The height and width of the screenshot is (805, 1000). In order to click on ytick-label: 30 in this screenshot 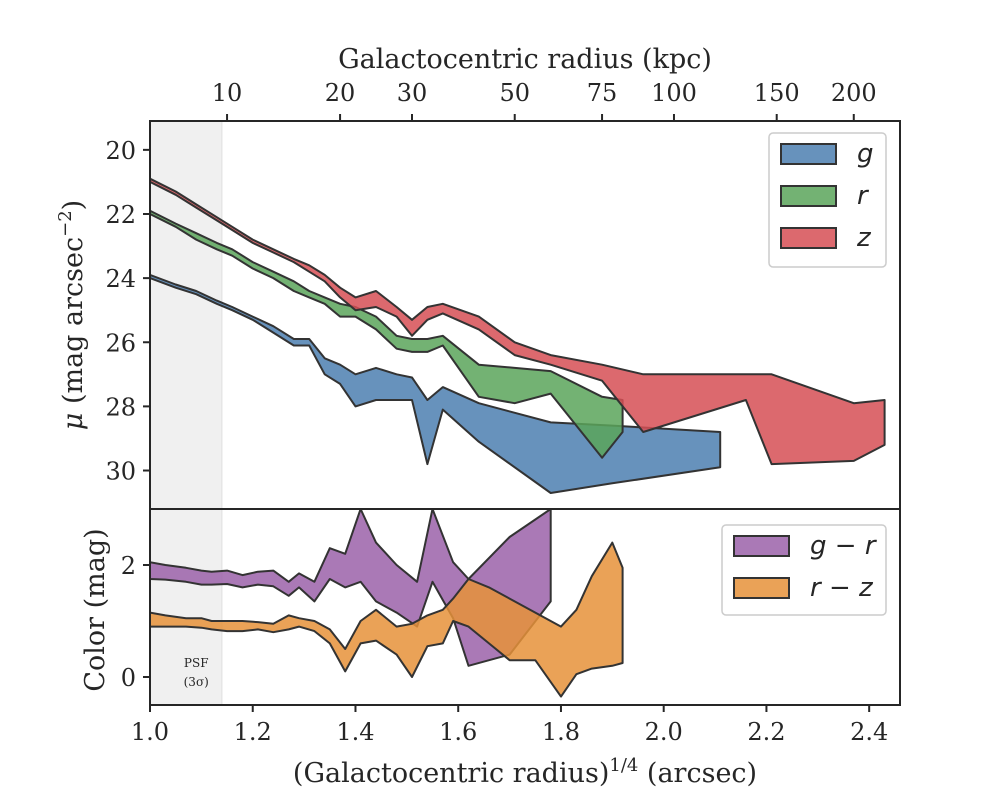, I will do `click(120, 472)`.